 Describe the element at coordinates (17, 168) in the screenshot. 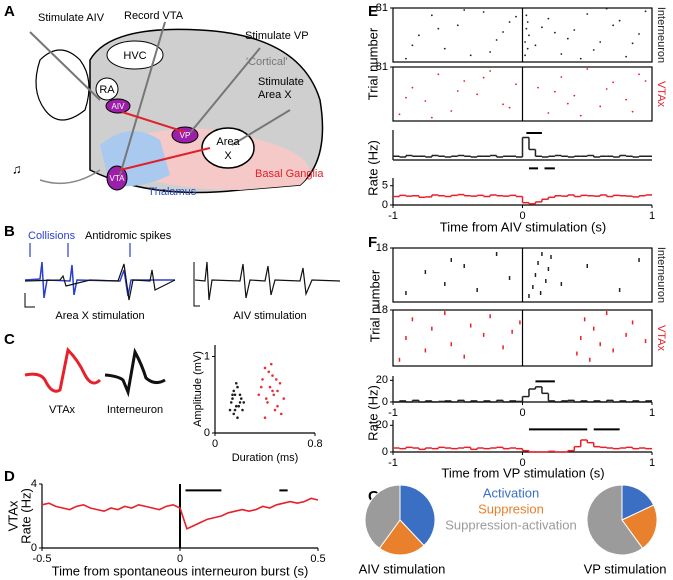

I see `music-icon: ♫` at that location.